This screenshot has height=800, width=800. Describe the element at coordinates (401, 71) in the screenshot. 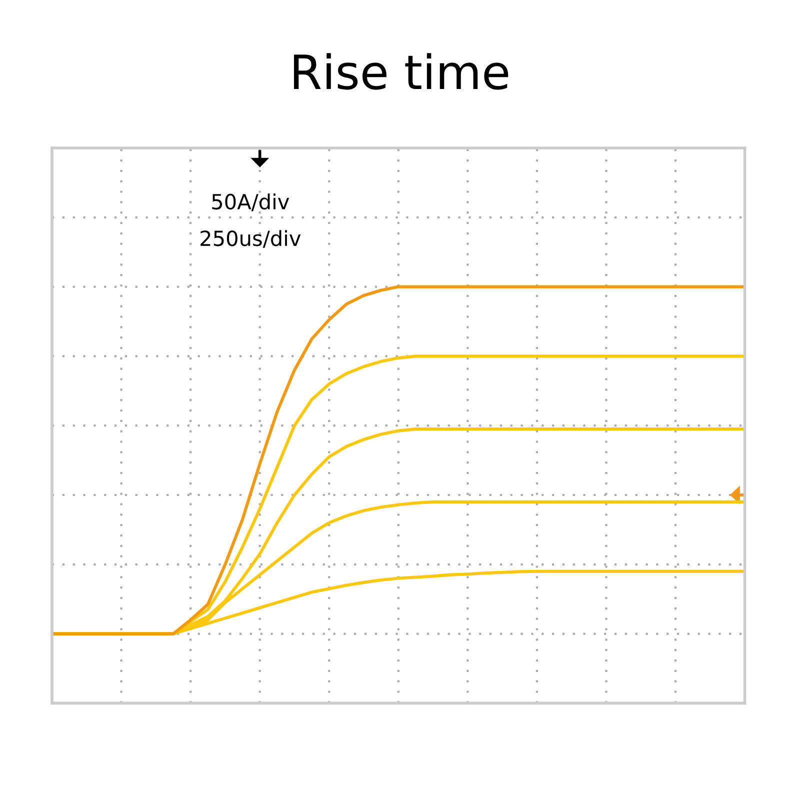

I see `chart-title: Rise time` at that location.